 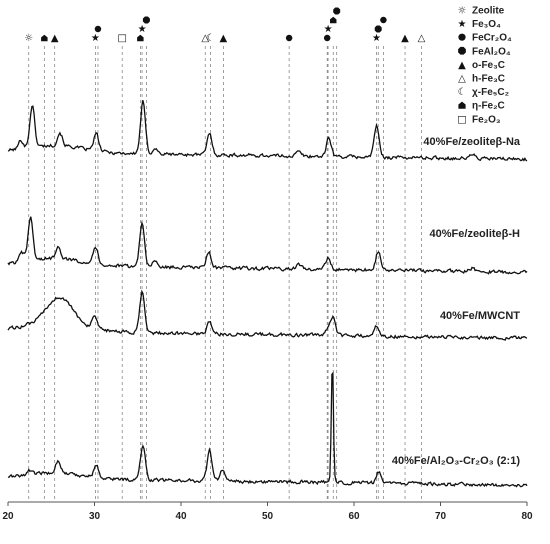 I want to click on x-tick-label: 60, so click(x=354, y=516).